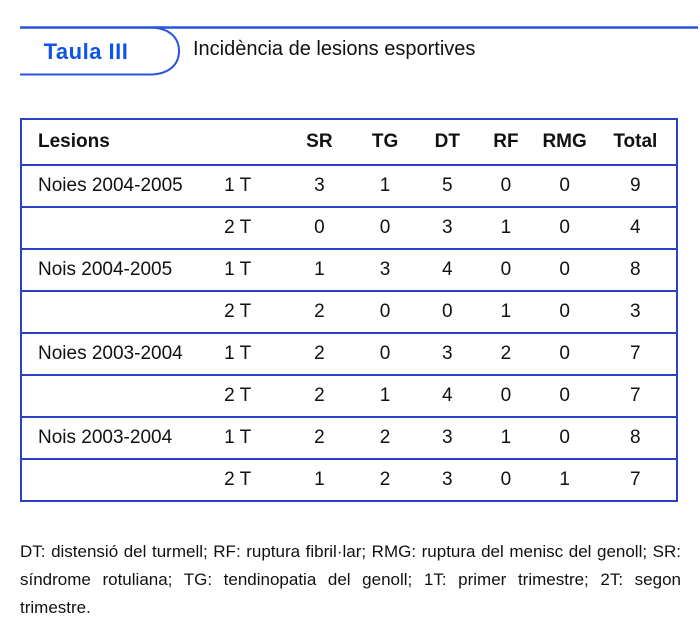  Describe the element at coordinates (319, 227) in the screenshot. I see `sr-cell: 0` at that location.